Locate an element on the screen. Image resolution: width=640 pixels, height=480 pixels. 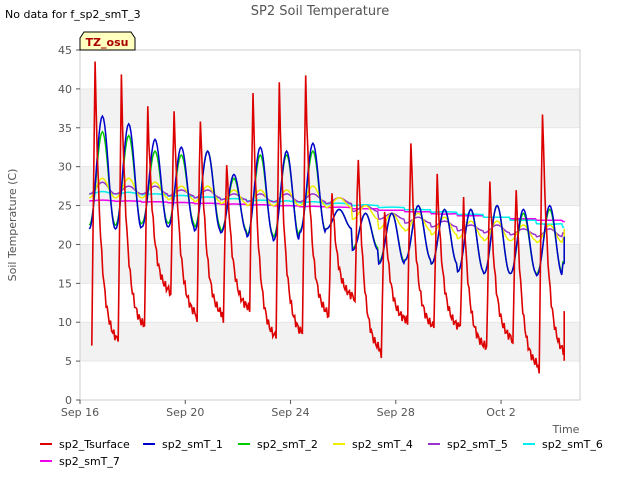
y-tick-label: 40 is located at coordinates (65, 89).